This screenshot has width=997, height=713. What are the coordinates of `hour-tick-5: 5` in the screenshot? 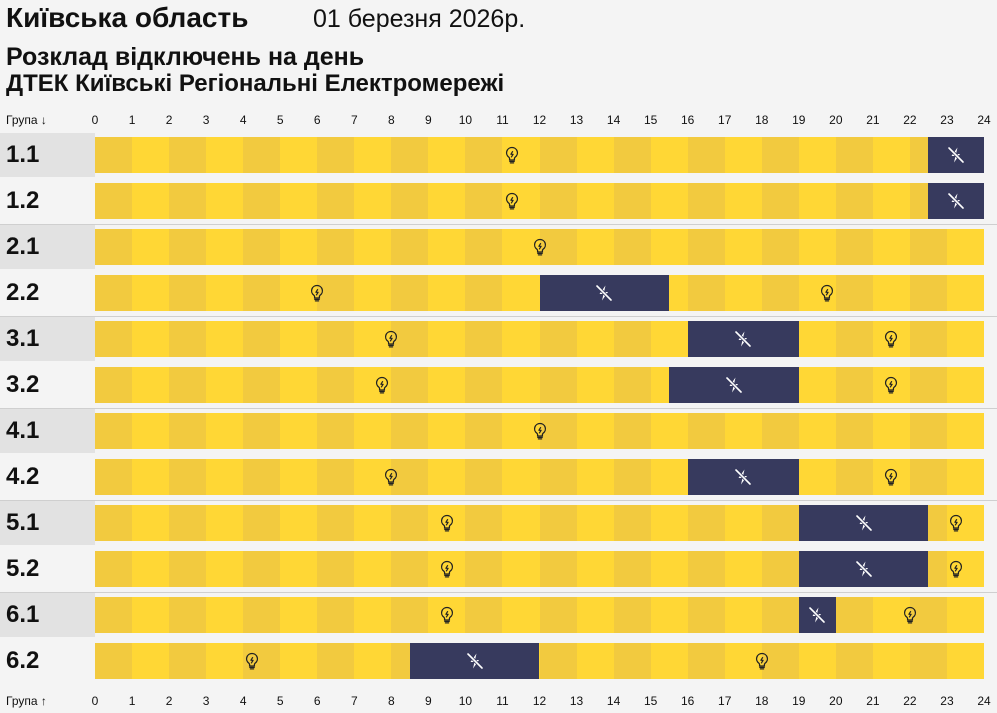 It's located at (280, 120).